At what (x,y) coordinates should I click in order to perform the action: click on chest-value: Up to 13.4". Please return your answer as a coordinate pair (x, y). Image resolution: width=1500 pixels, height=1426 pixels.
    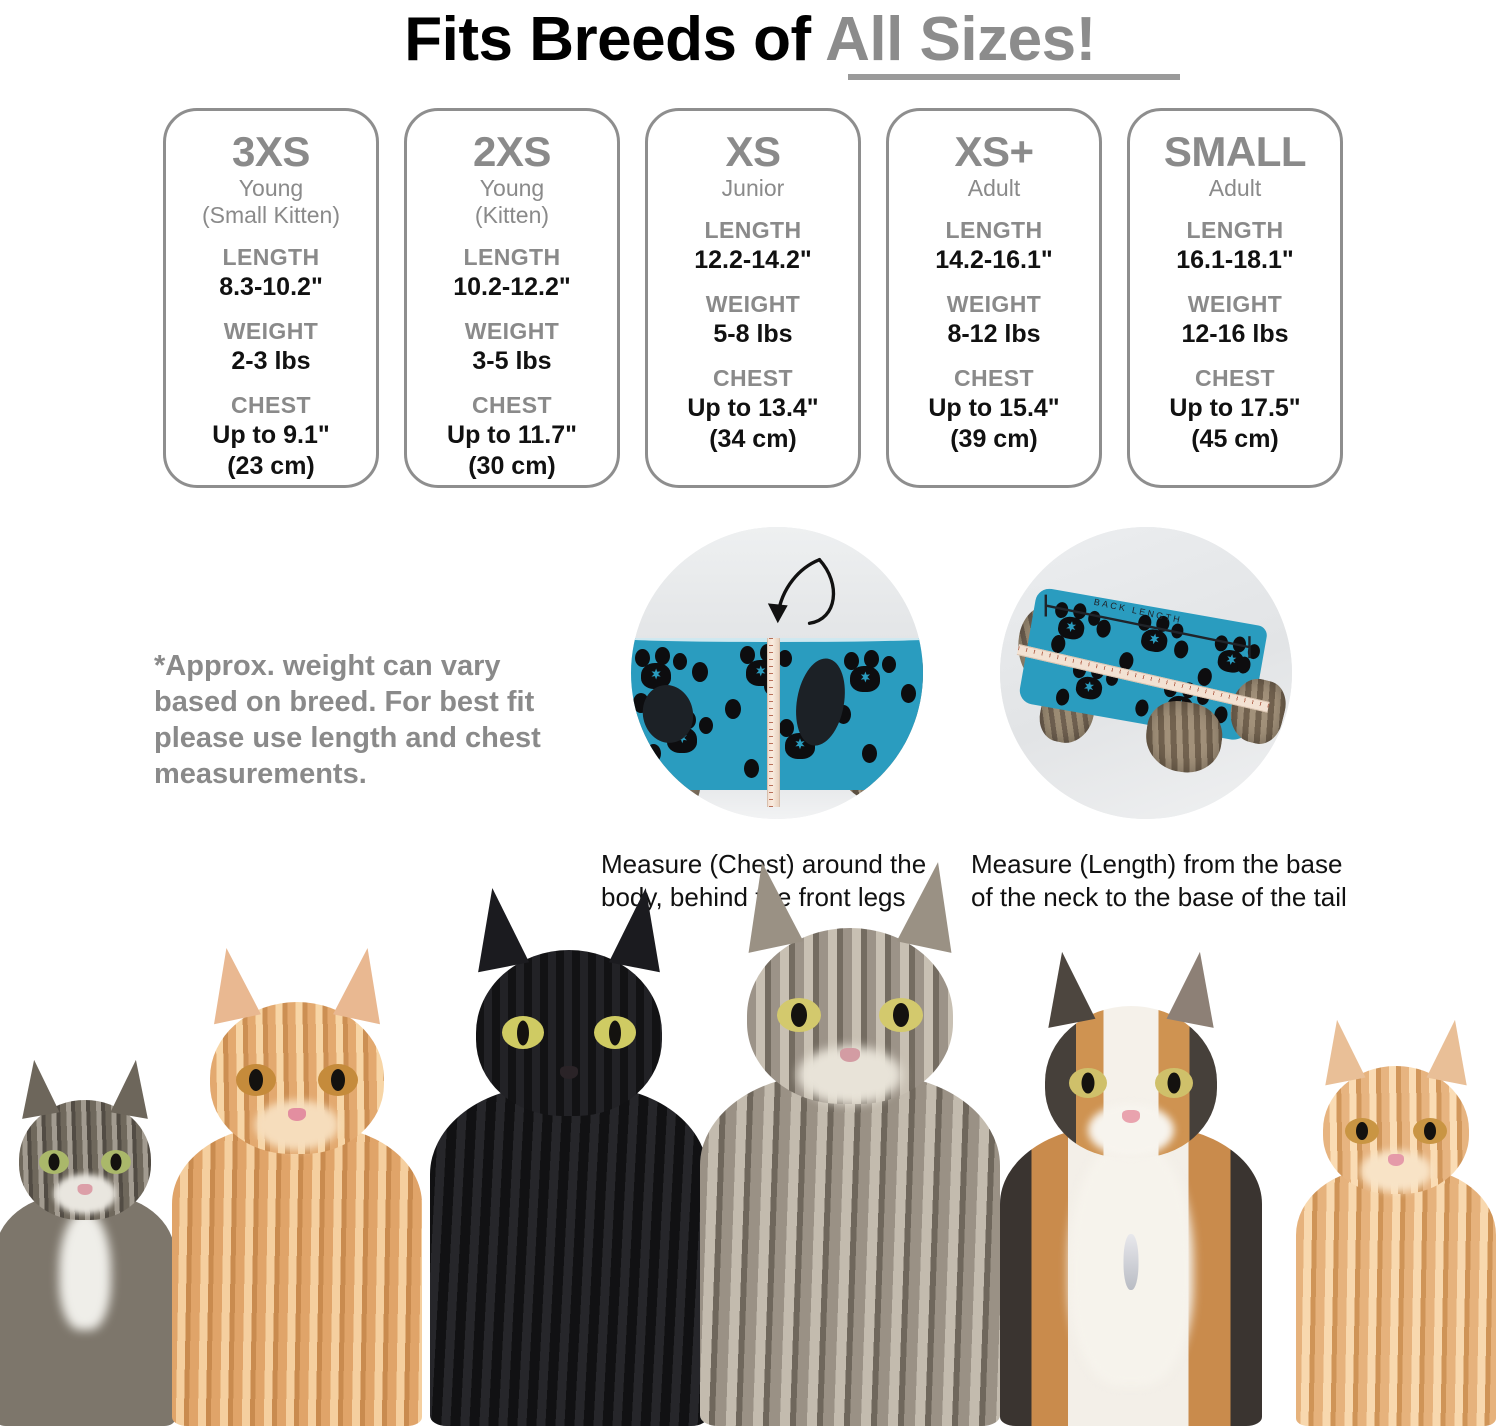
    Looking at the image, I should click on (753, 408).